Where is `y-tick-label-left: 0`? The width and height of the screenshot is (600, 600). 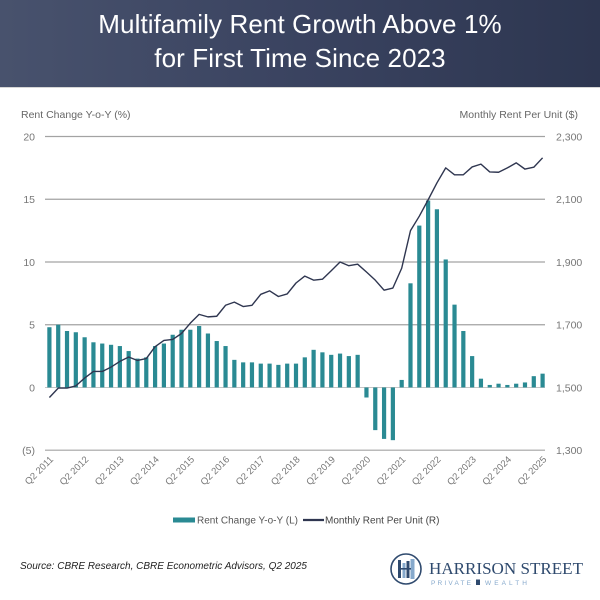 y-tick-label-left: 0 is located at coordinates (32, 388).